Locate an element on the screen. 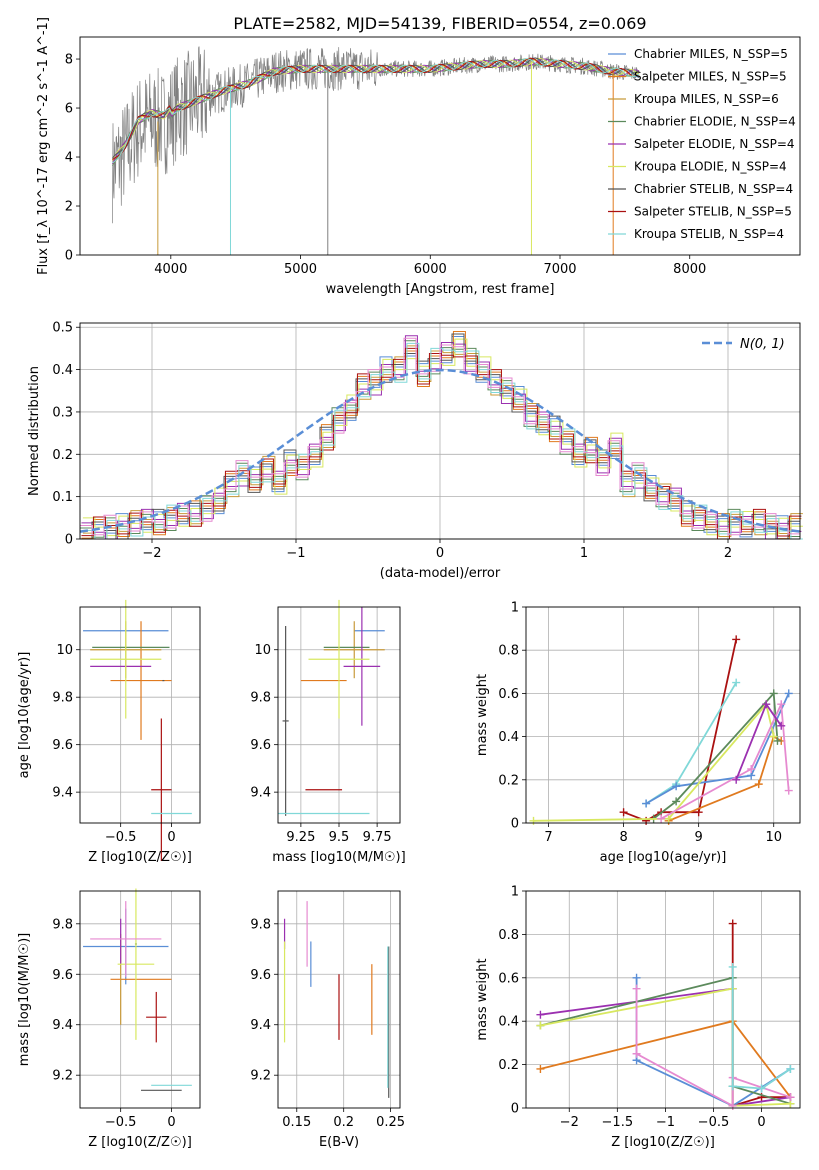 The image size is (819, 1170). mass-vs-ebv-panel: 0.15 0.2 0.25 9.2 9.4 9.6 9.8 E(B-V) is located at coordinates (327, 1020).